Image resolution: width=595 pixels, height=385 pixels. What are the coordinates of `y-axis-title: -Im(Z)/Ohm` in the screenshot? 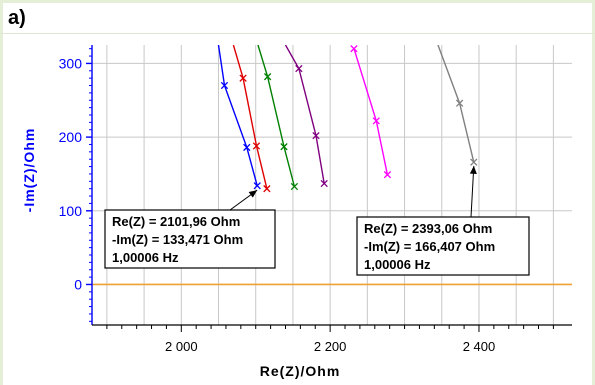 It's located at (29, 170).